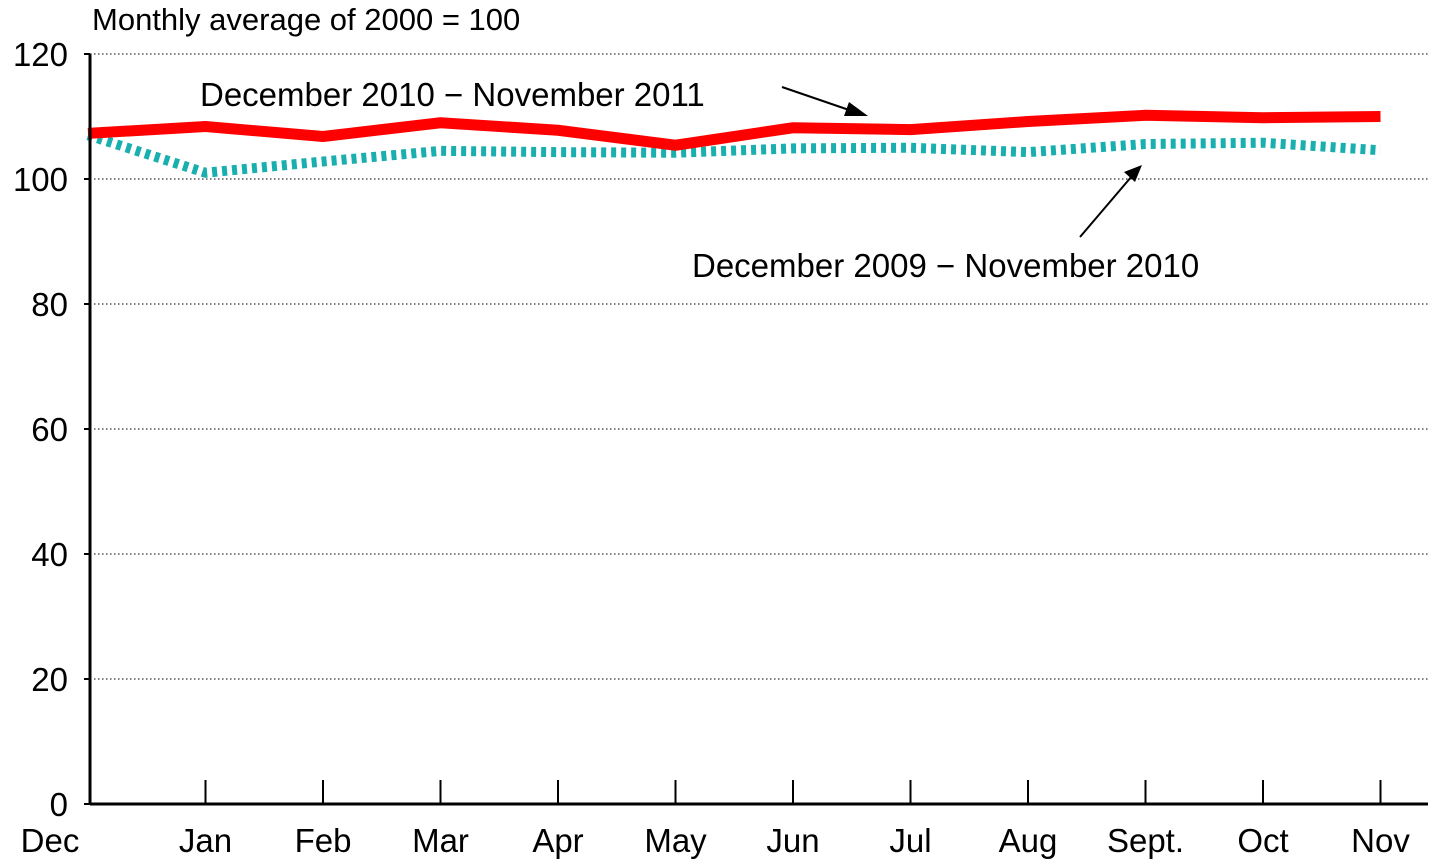 Image resolution: width=1439 pixels, height=866 pixels. Describe the element at coordinates (49, 304) in the screenshot. I see `y-tick-label-80: 80` at that location.